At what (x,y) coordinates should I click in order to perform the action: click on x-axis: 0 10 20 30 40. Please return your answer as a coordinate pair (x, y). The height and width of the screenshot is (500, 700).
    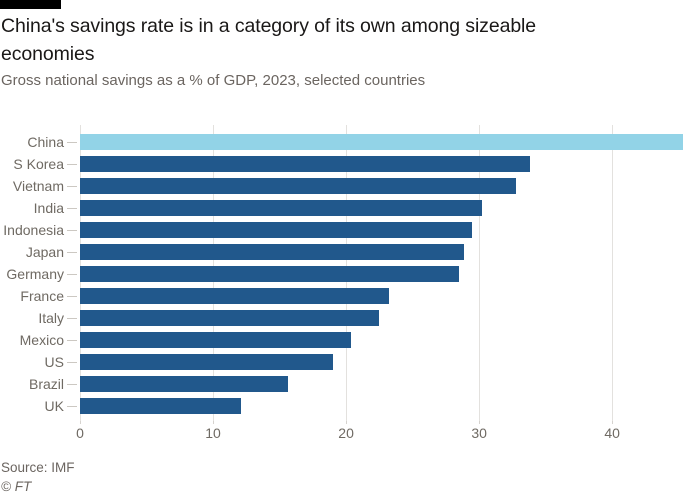
    Looking at the image, I should click on (380, 432).